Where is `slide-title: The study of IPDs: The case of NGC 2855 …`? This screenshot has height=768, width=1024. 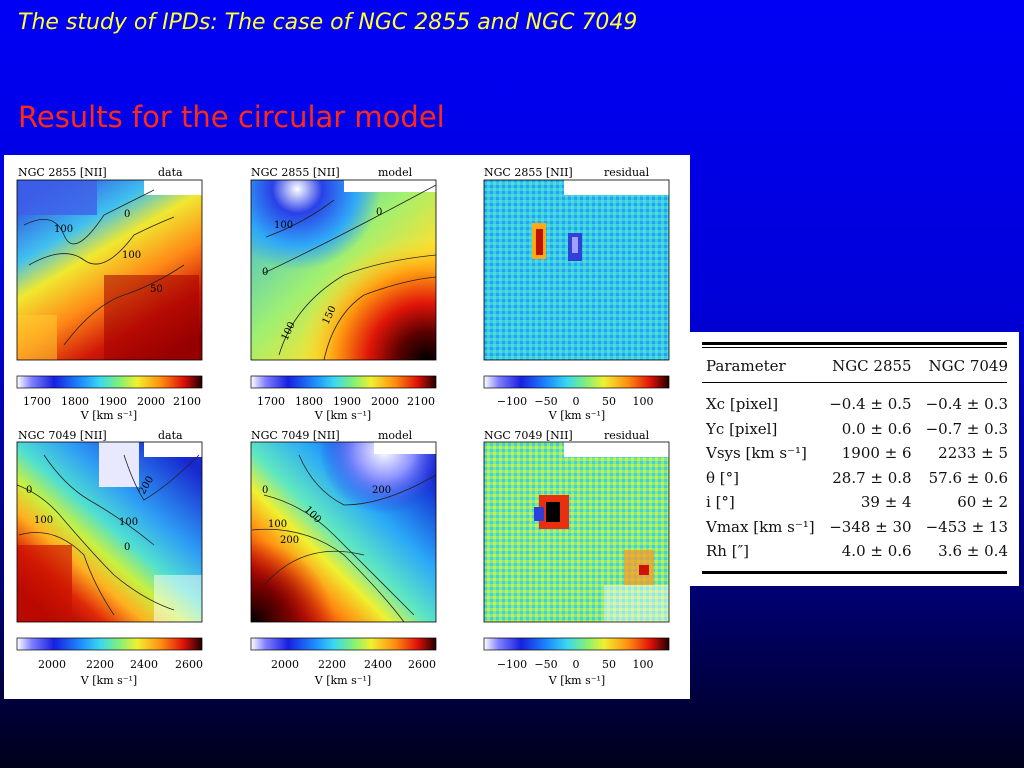 slide-title: The study of IPDs: The case of NGC 2855 … is located at coordinates (328, 22).